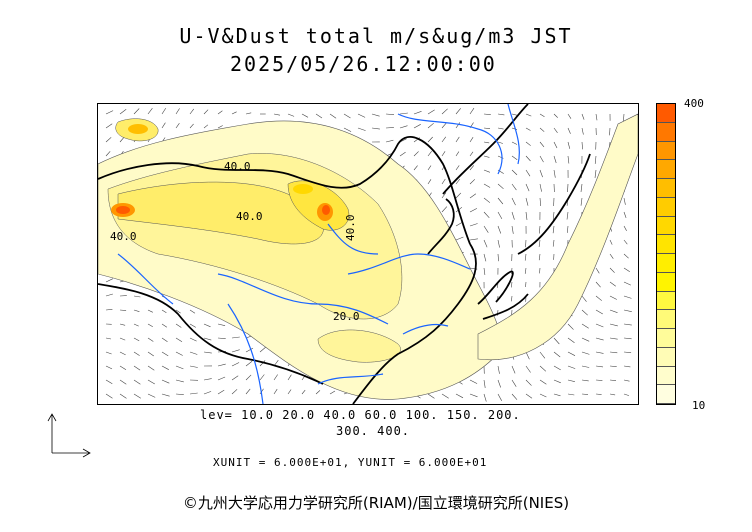  Describe the element at coordinates (376, 36) in the screenshot. I see `title-line-1: U-V&Dust total m/s&ug/m3 JST` at that location.